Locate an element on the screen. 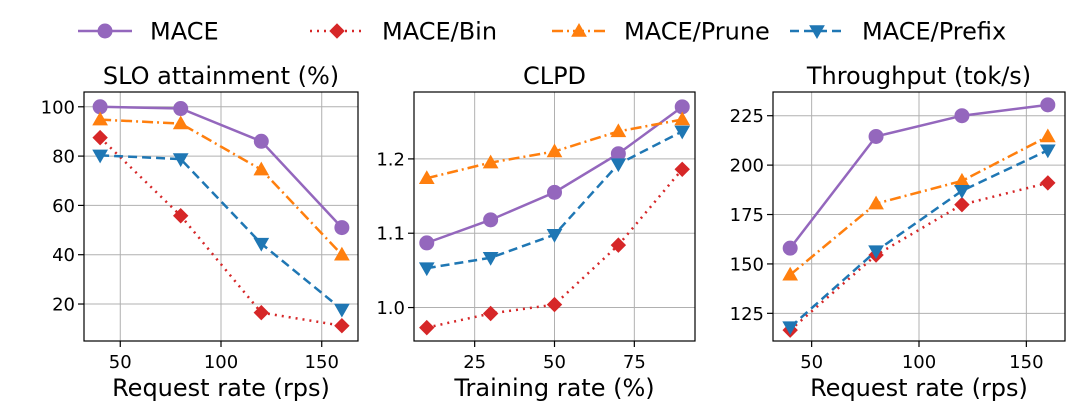 Image resolution: width=1079 pixels, height=411 pixels. legend-label: MACE/Bin is located at coordinates (439, 32).